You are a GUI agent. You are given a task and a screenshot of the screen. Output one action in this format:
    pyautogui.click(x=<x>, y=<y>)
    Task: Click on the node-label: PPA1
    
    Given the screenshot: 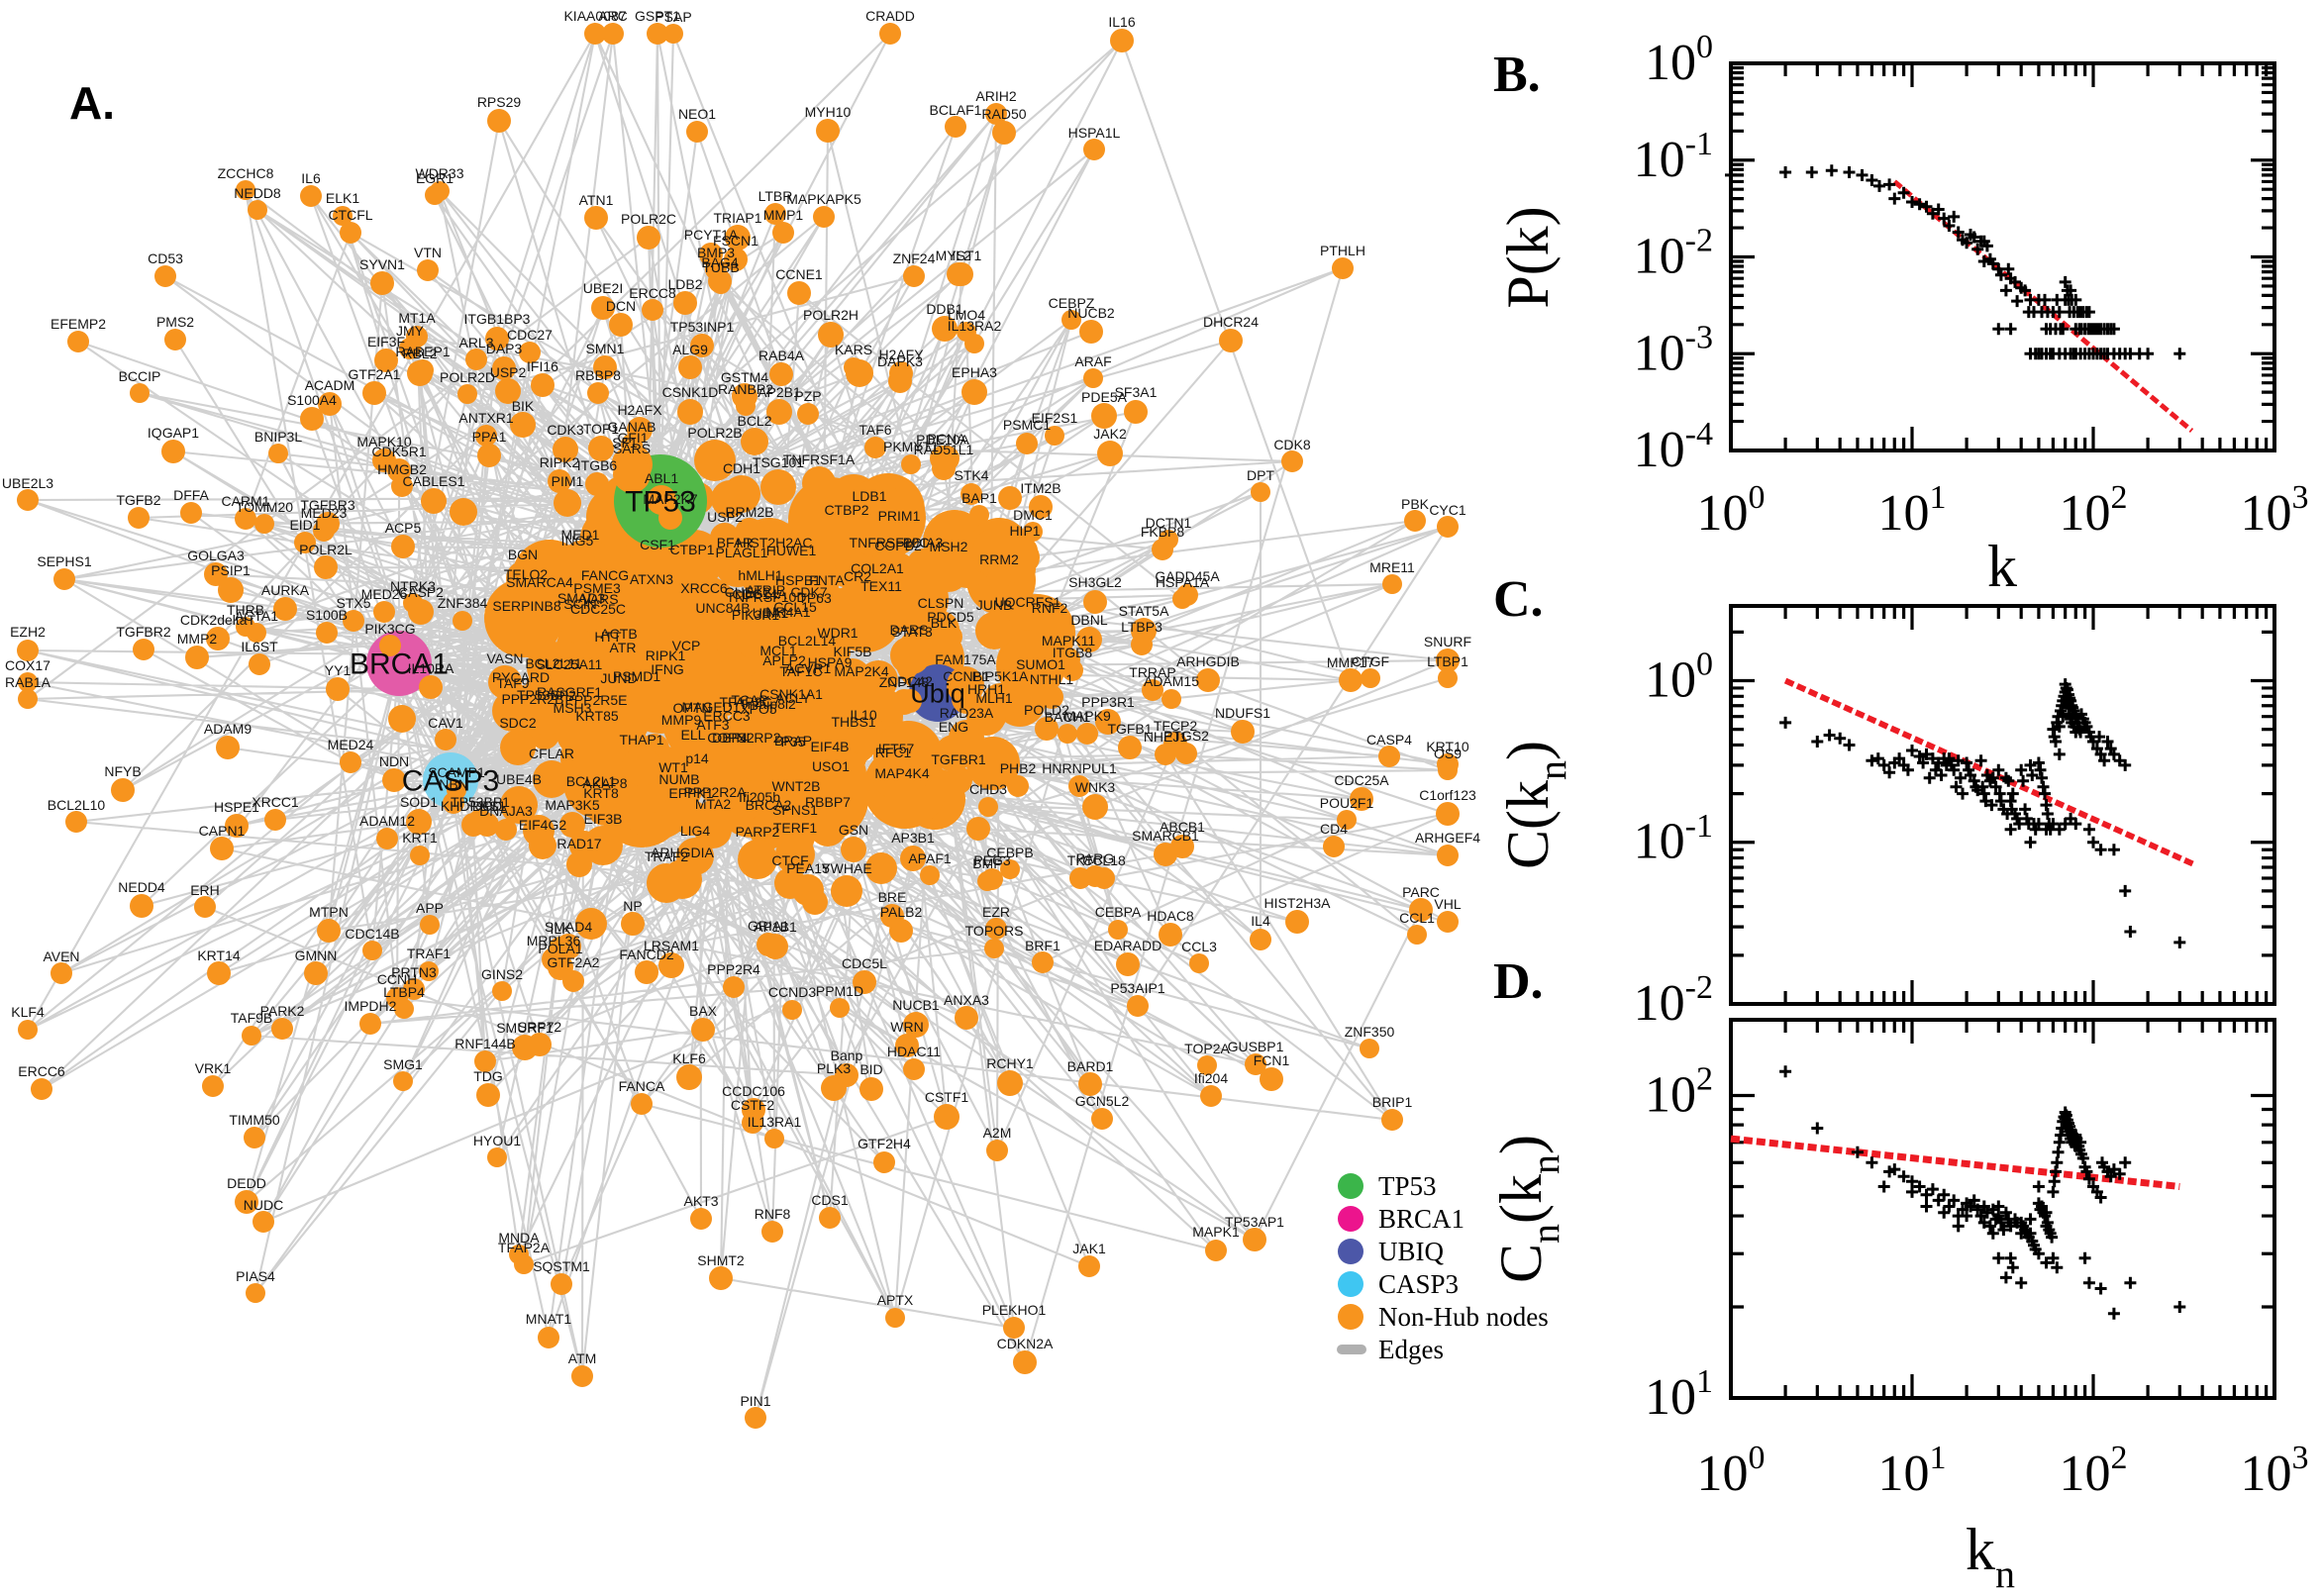 What is the action you would take?
    pyautogui.click(x=490, y=437)
    